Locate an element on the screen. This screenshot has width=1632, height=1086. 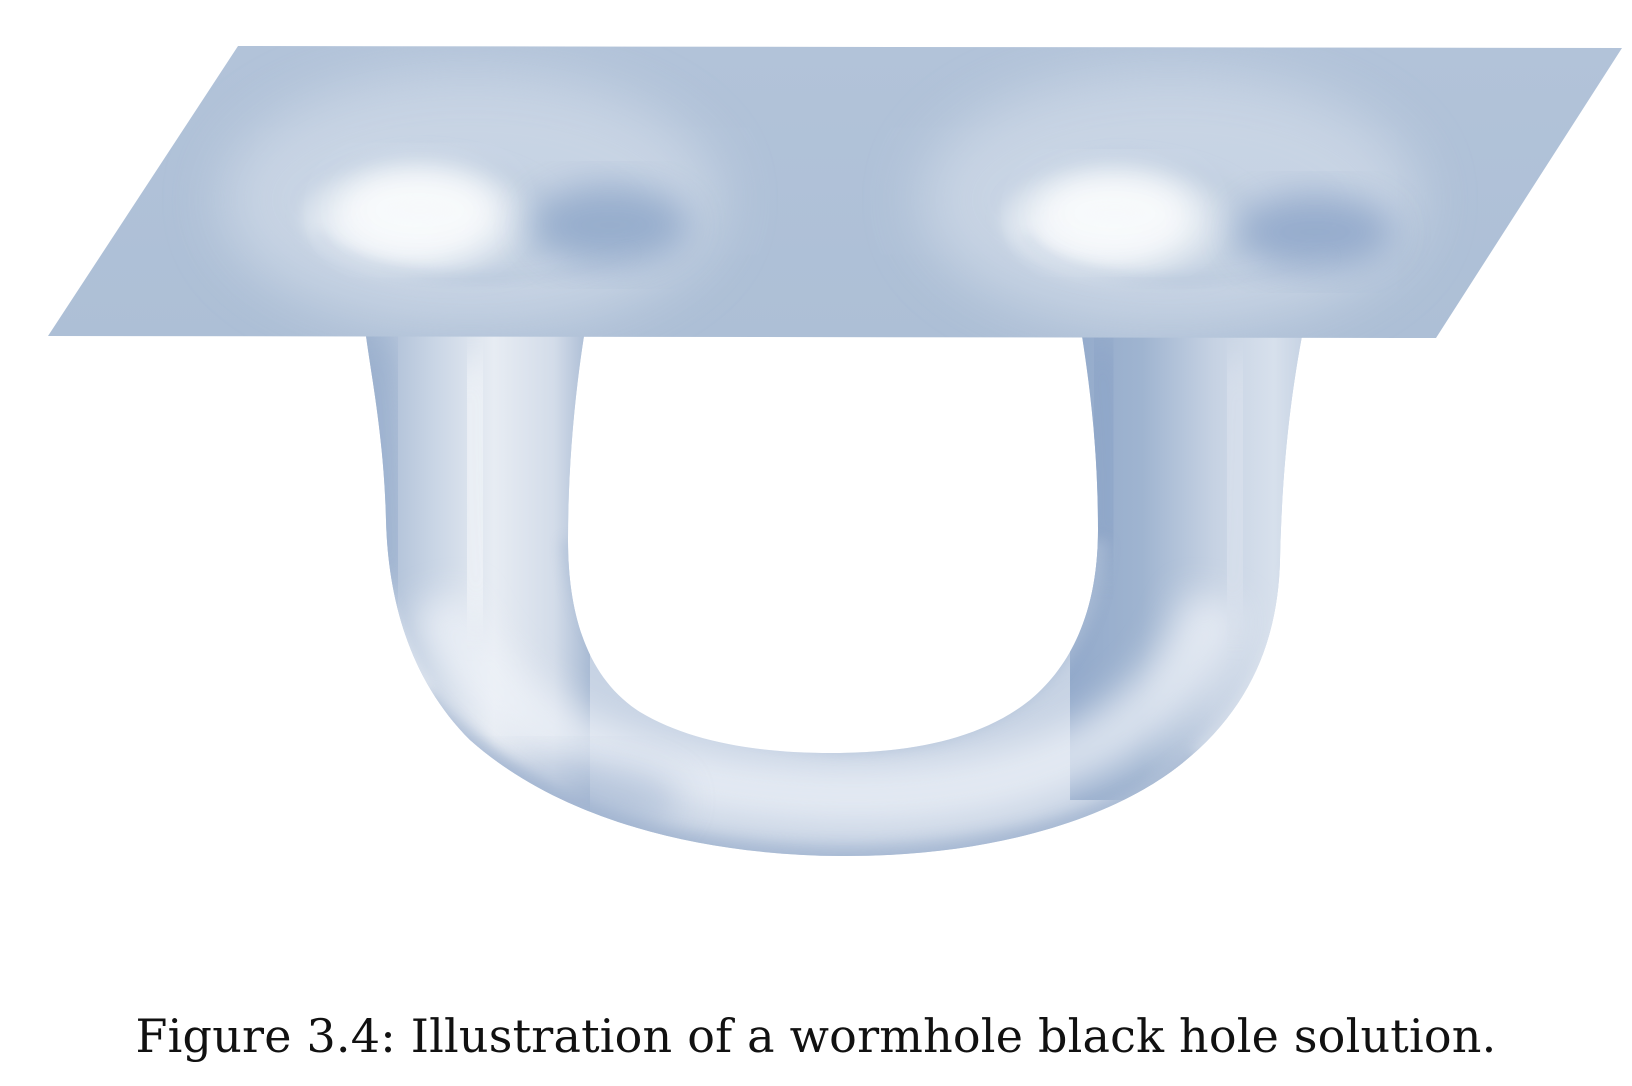
left-funnel is located at coordinates (470, 200).